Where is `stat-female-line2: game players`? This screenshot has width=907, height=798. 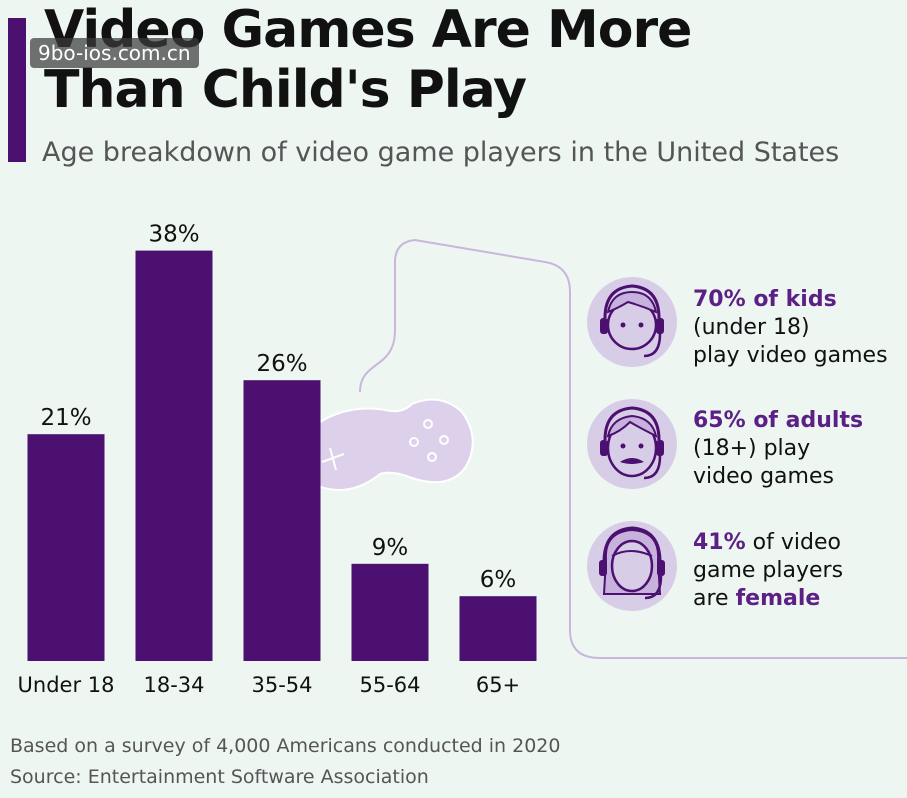
stat-female-line2: game players is located at coordinates (768, 570).